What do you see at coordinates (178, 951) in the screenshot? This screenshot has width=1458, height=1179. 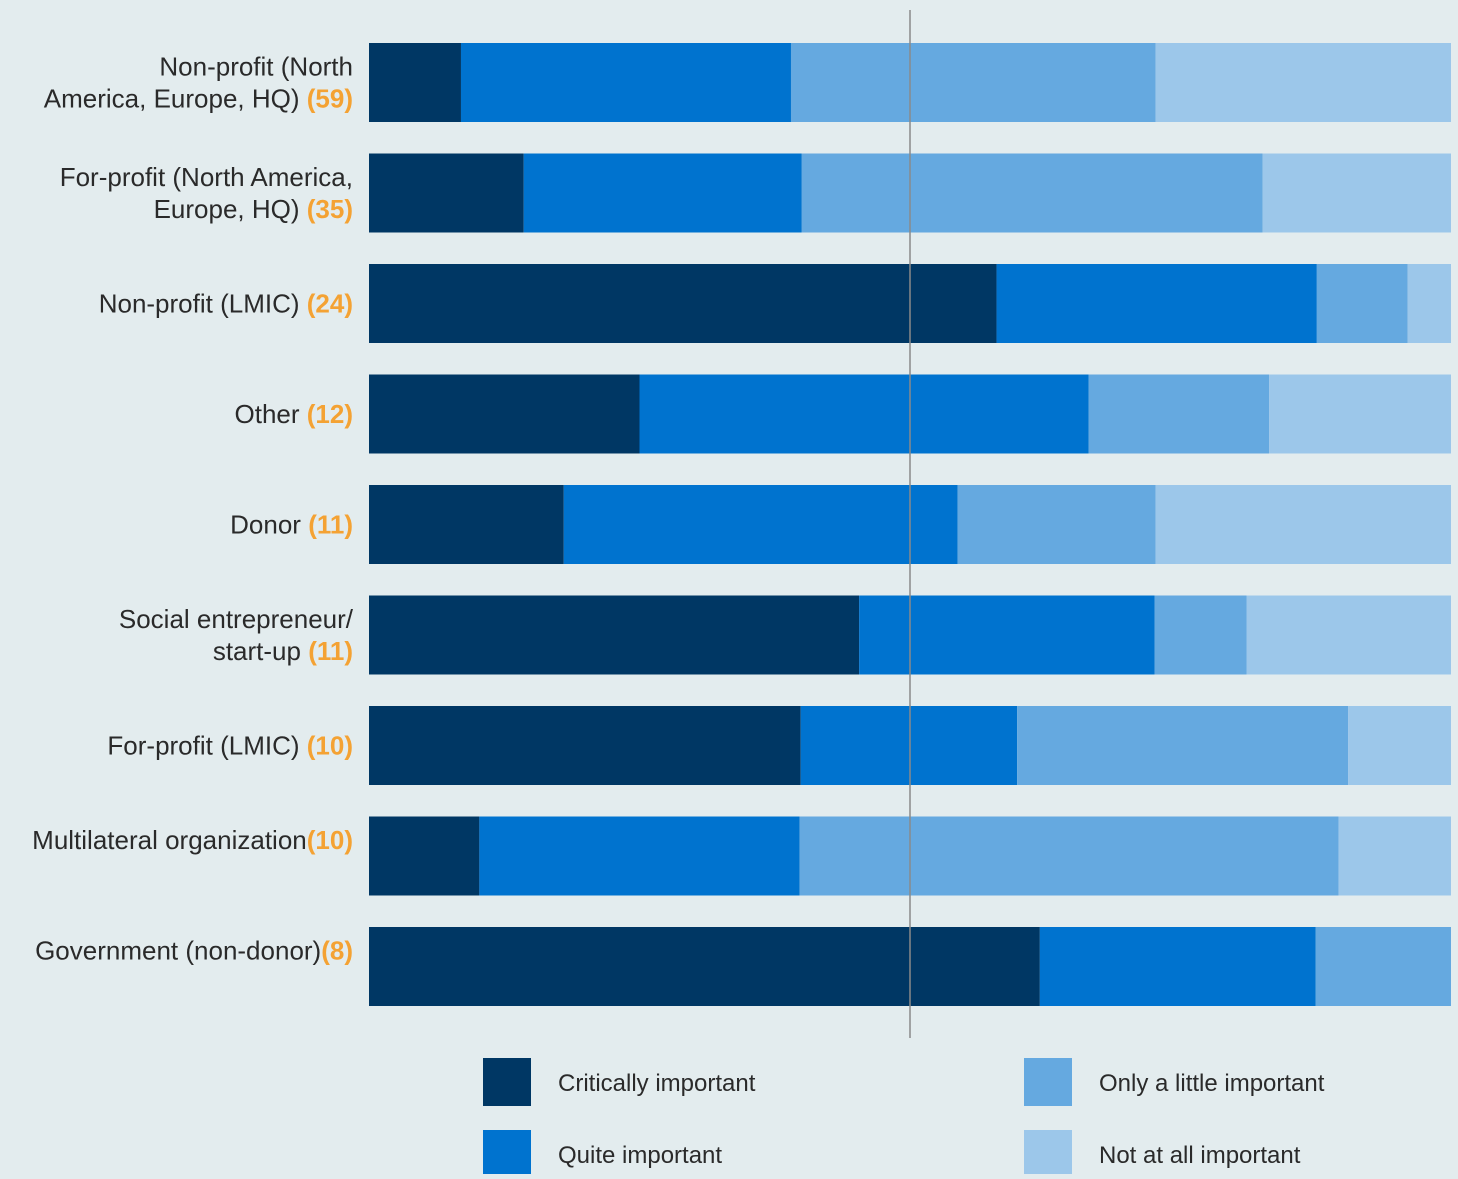 I see `category-label-line: Government (non-donor)` at bounding box center [178, 951].